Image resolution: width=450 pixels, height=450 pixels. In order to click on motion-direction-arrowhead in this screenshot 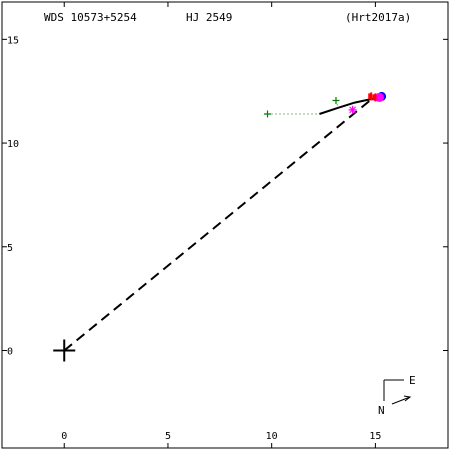, I will do `click(407, 398)`.